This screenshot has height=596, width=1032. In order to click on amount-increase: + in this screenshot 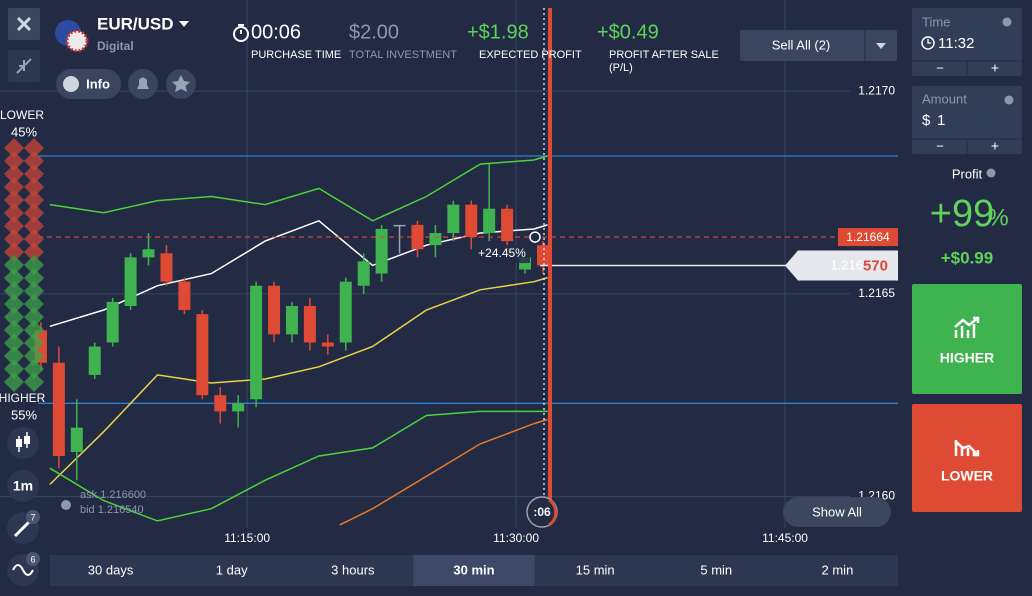, I will do `click(995, 146)`.